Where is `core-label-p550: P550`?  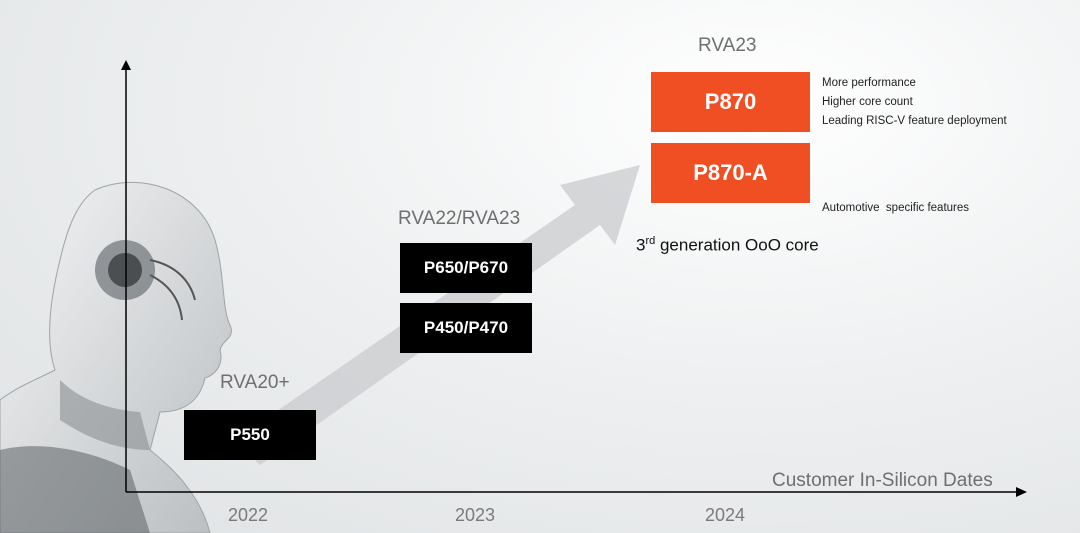
core-label-p550: P550 is located at coordinates (250, 434).